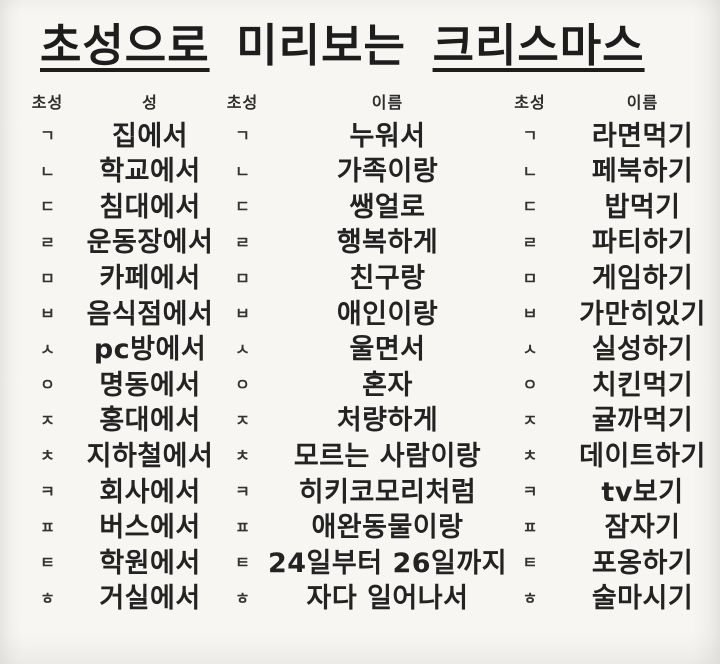 The height and width of the screenshot is (664, 720). What do you see at coordinates (47, 136) in the screenshot?
I see `consonant-cell-place: ㄱ` at bounding box center [47, 136].